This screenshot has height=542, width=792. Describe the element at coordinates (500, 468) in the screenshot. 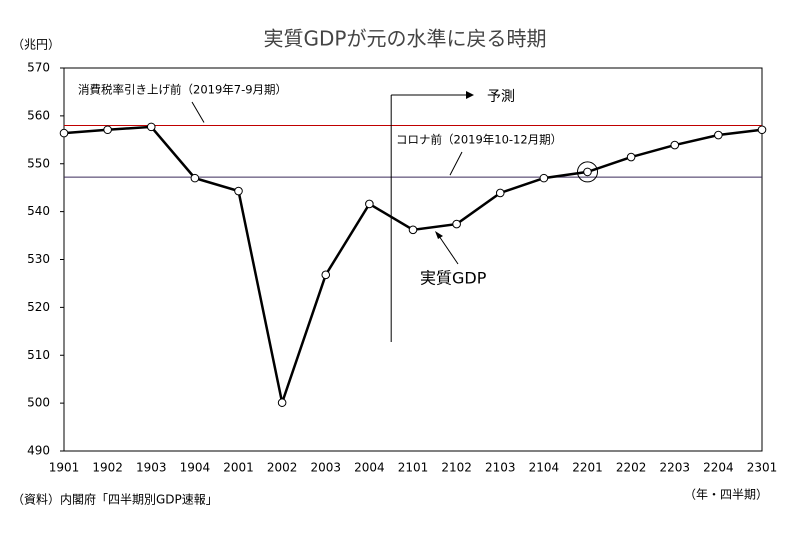

I see `x-tick-label: 2103` at that location.